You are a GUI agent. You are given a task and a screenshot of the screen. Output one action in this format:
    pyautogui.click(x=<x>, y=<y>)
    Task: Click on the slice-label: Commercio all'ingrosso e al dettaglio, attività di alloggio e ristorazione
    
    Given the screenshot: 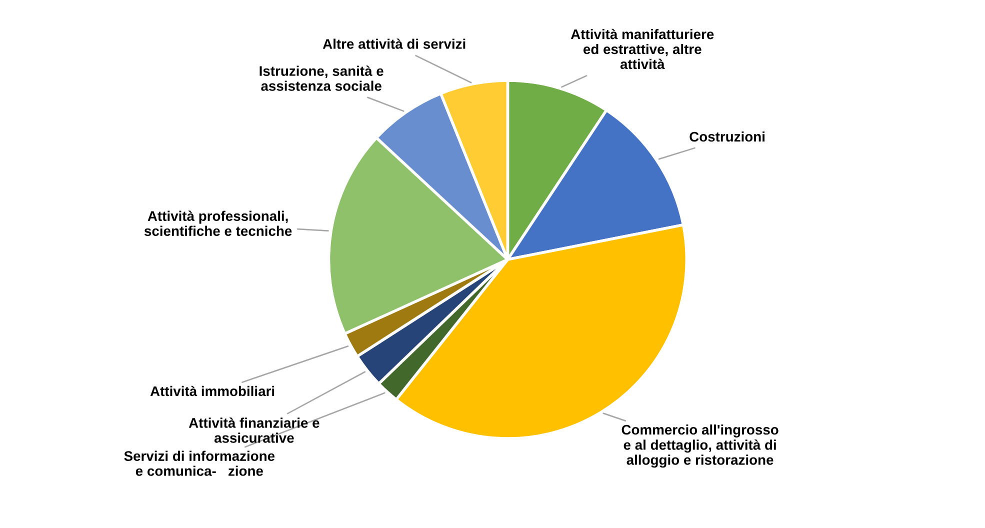 What is the action you would take?
    pyautogui.click(x=700, y=446)
    